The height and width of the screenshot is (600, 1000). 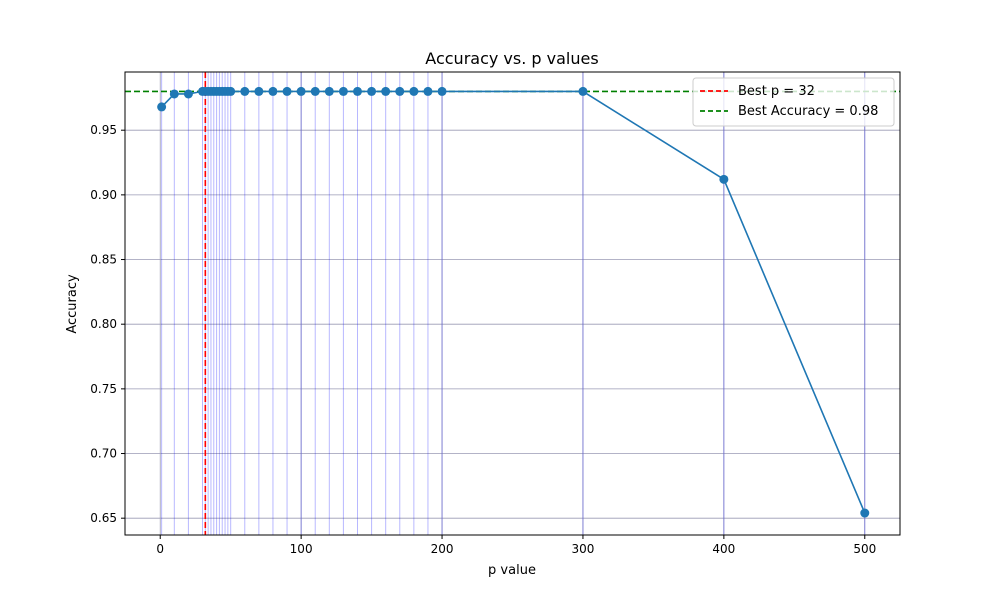 I want to click on y-tick-label: 0.70, so click(x=103, y=454).